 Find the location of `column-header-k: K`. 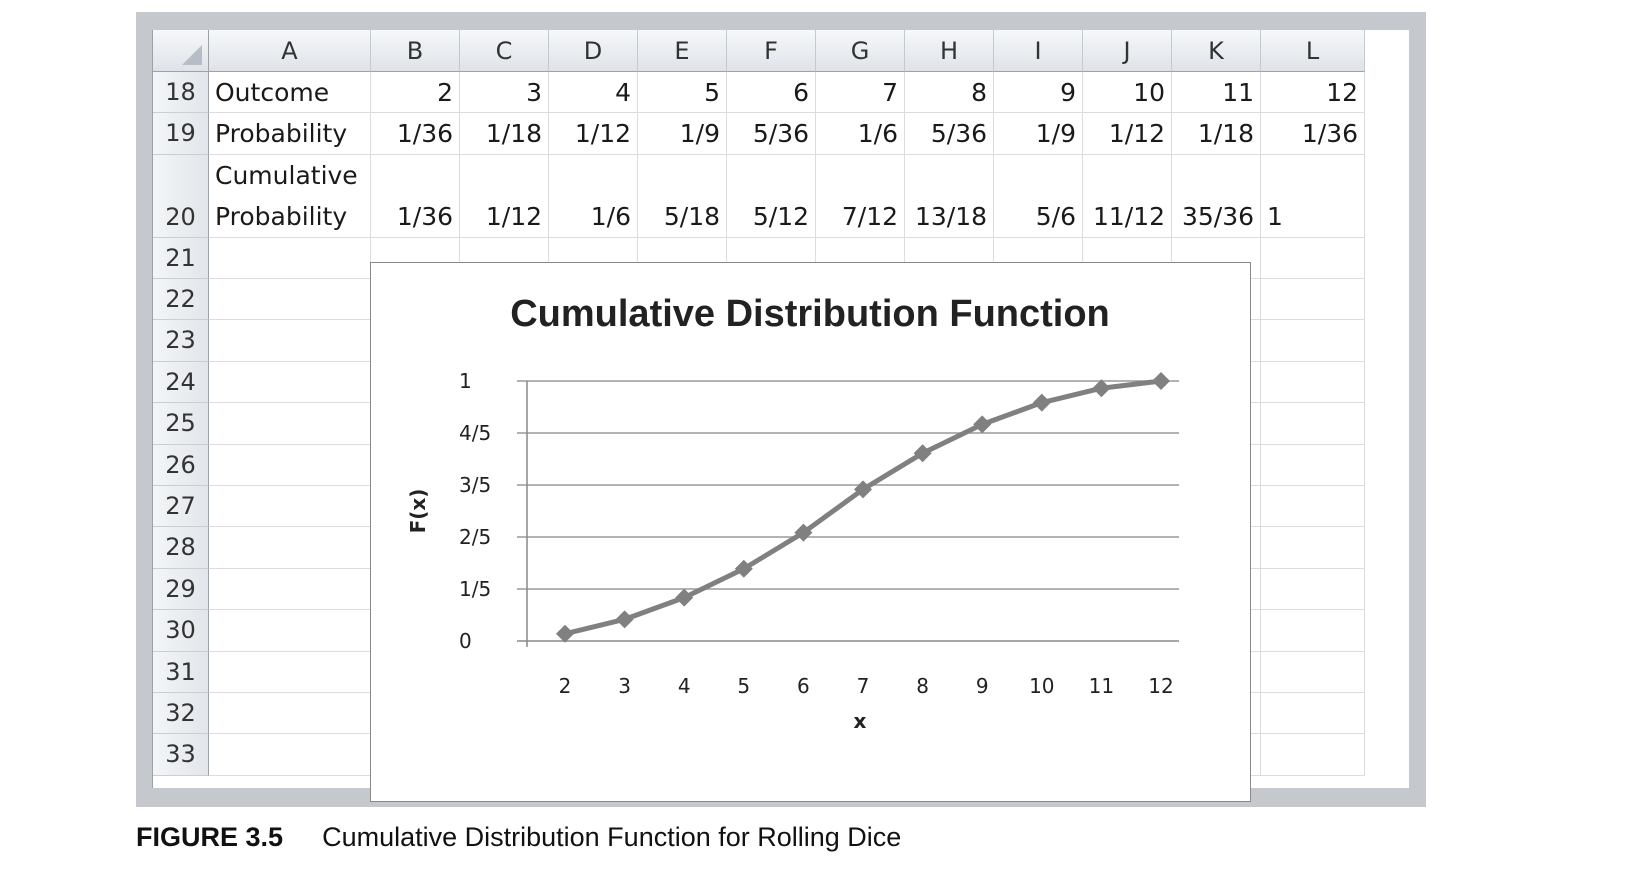

column-header-k: K is located at coordinates (1216, 51).